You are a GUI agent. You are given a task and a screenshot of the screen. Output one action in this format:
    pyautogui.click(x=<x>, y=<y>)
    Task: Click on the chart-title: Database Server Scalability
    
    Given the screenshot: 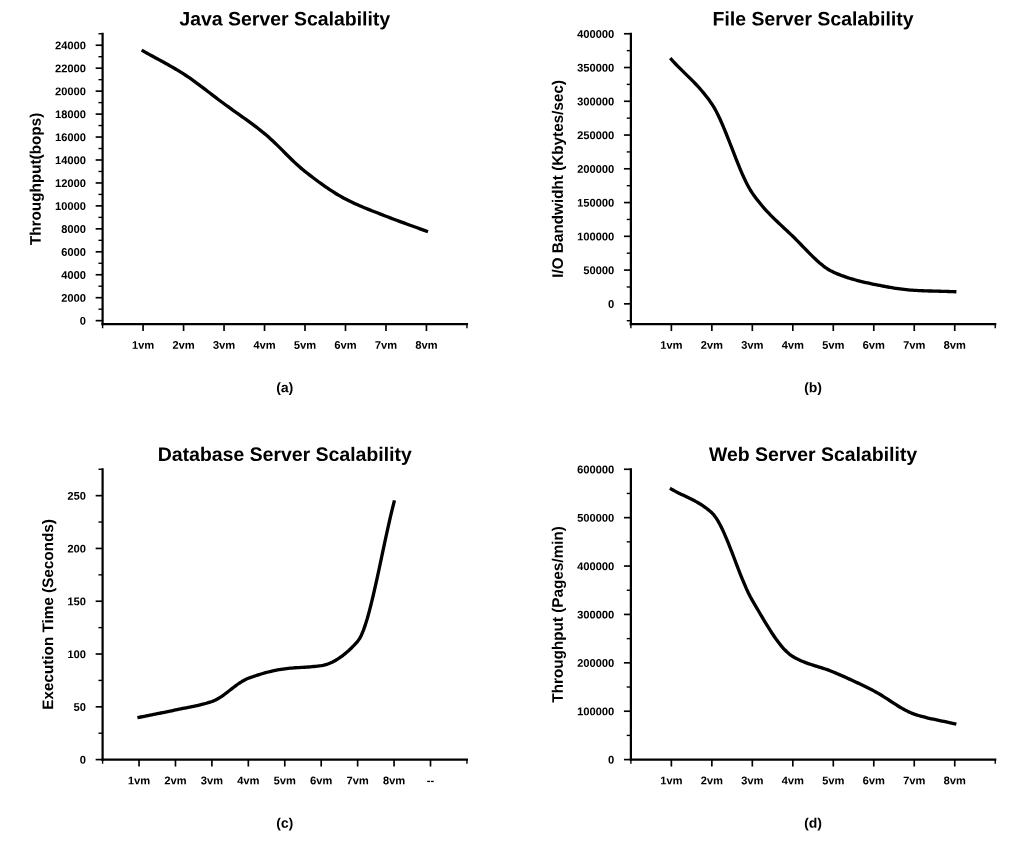 What is the action you would take?
    pyautogui.click(x=285, y=455)
    